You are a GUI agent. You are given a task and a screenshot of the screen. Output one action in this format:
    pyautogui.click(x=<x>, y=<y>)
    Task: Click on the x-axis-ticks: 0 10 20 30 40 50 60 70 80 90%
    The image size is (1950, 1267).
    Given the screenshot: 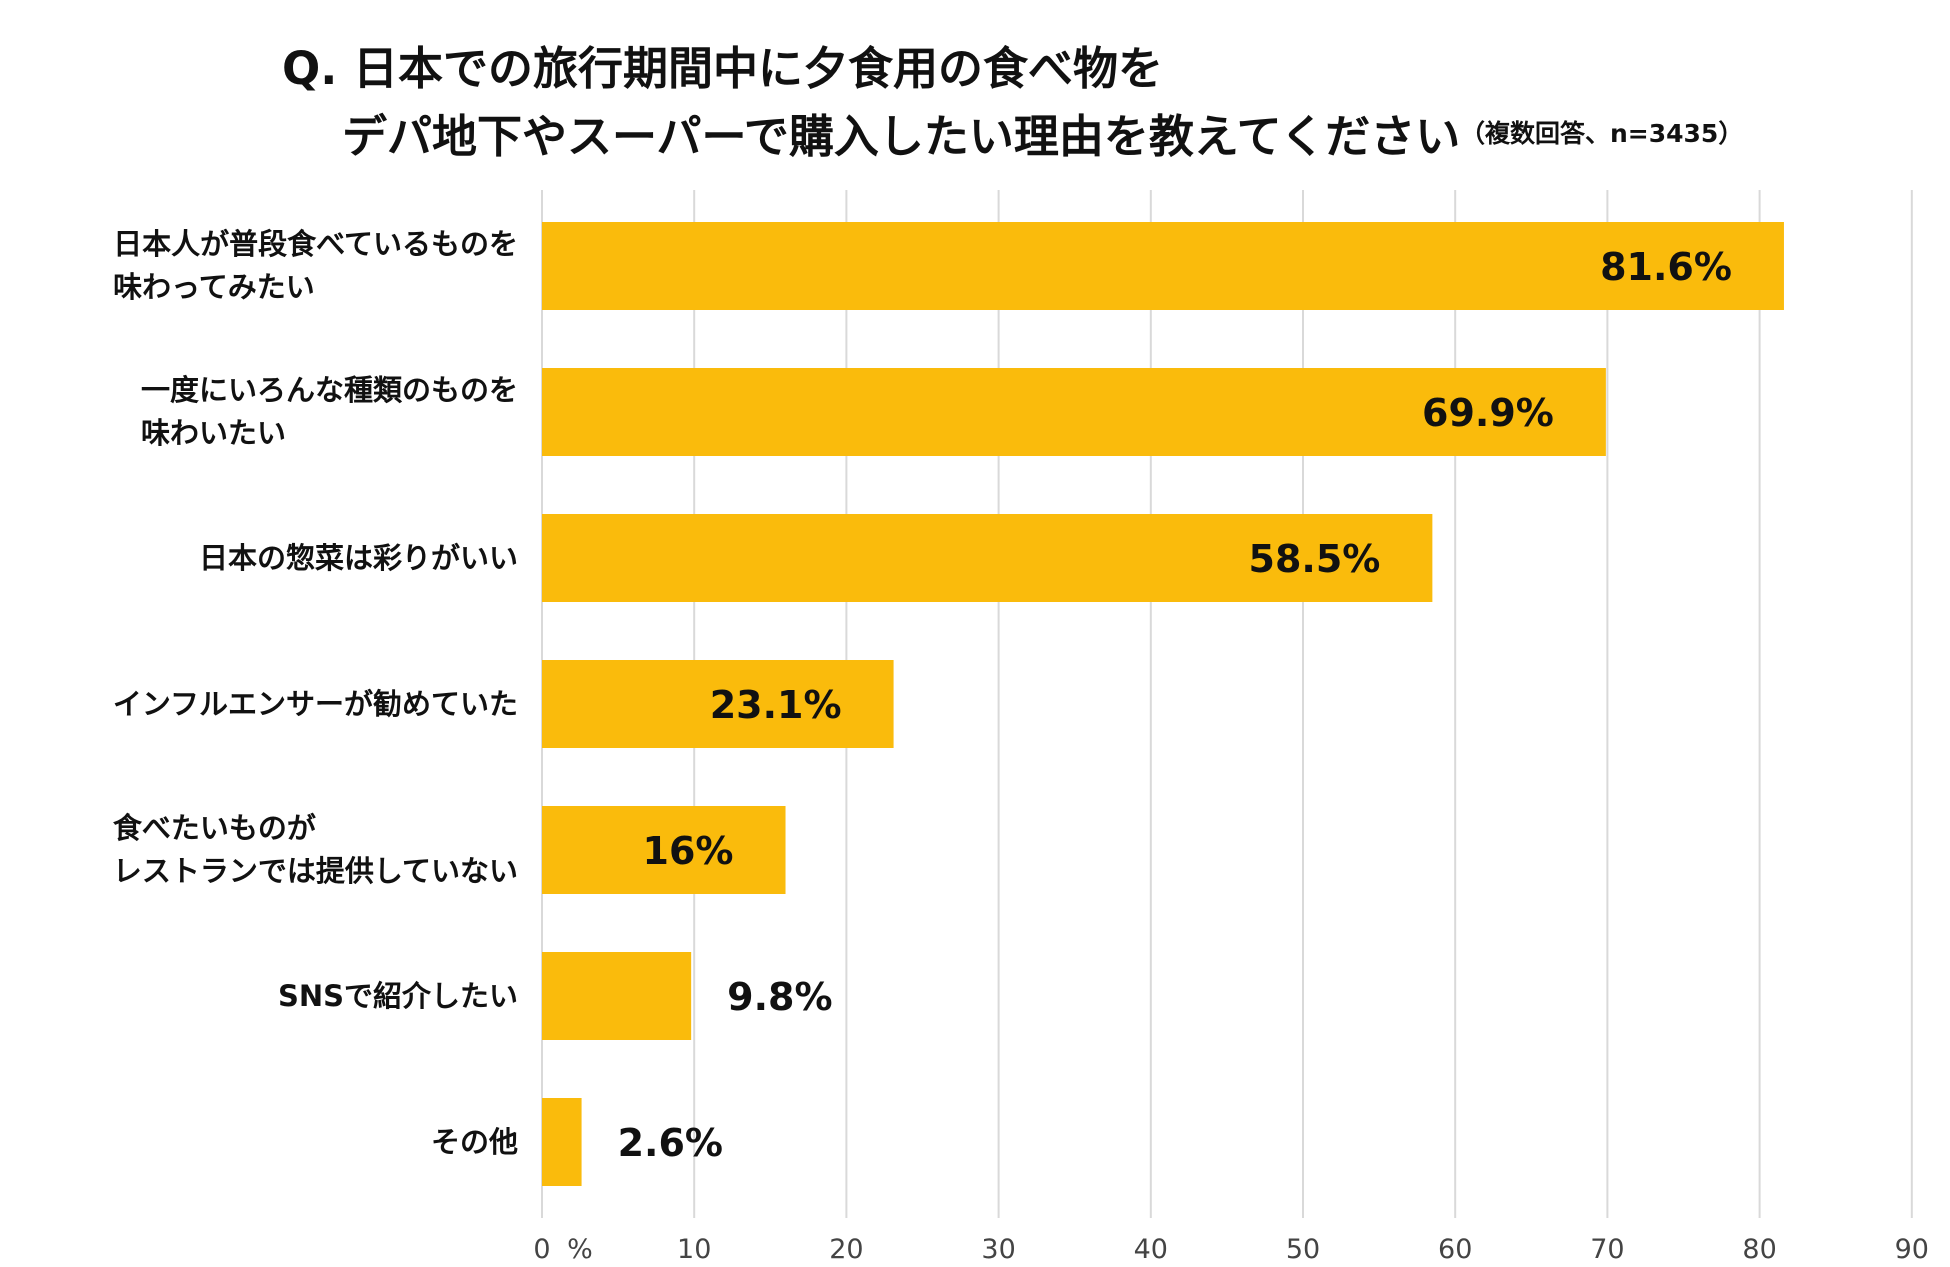 What is the action you would take?
    pyautogui.click(x=1231, y=1249)
    